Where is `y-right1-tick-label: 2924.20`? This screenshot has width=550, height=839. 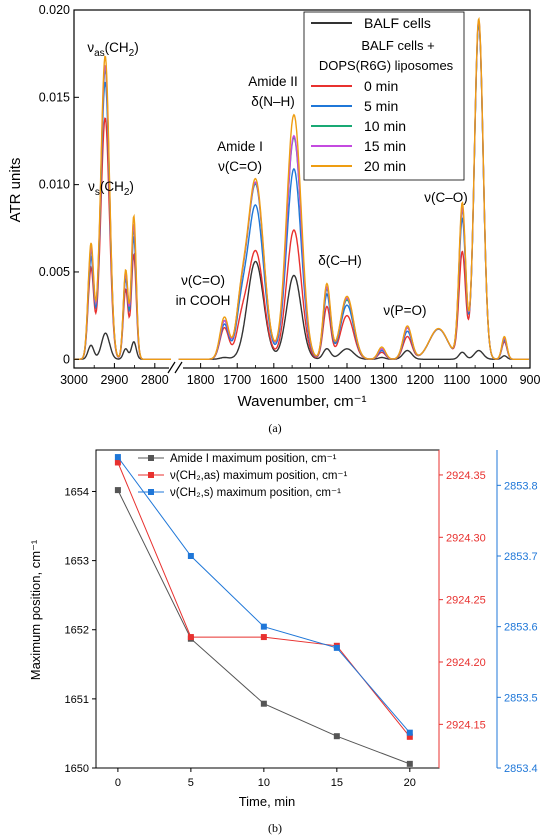 y-right1-tick-label: 2924.20 is located at coordinates (466, 663).